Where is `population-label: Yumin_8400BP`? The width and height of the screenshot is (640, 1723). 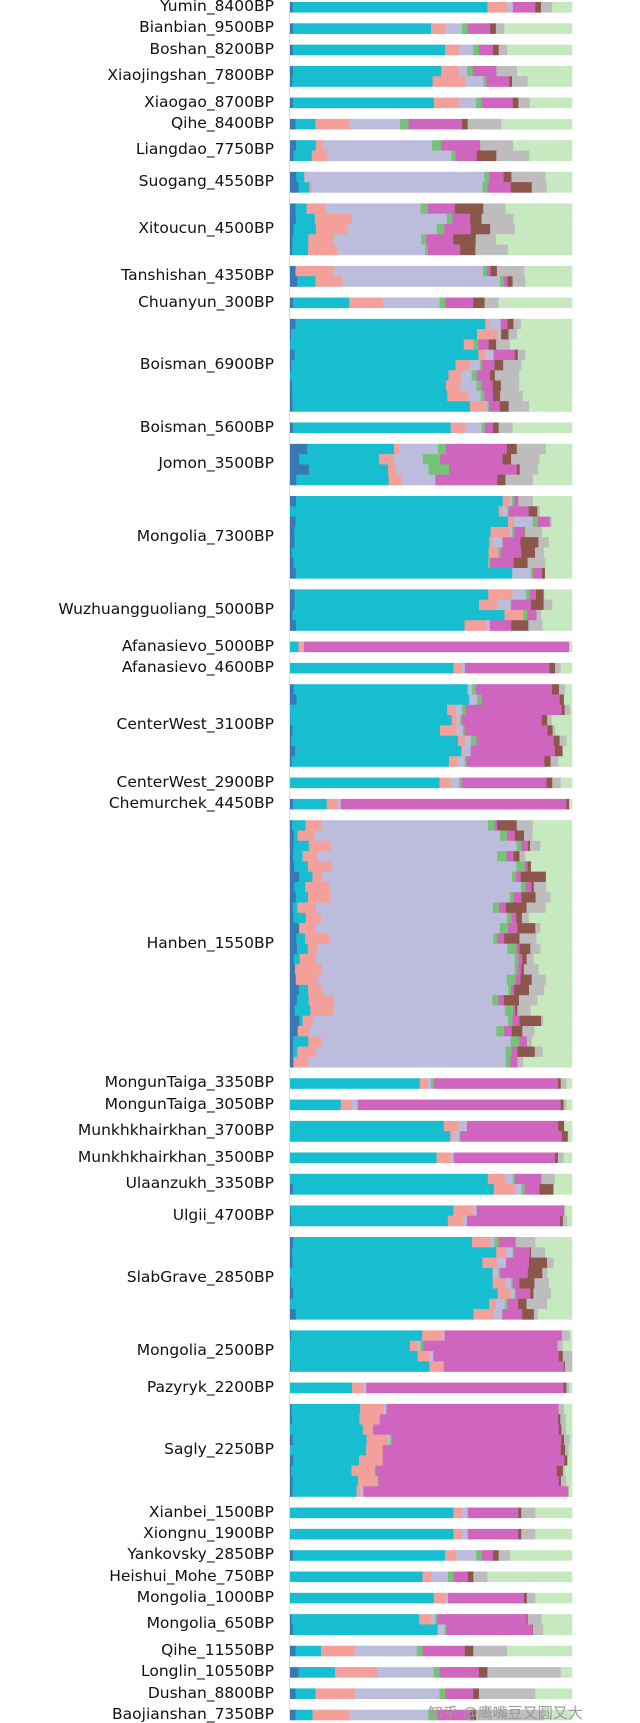 population-label: Yumin_8400BP is located at coordinates (217, 7).